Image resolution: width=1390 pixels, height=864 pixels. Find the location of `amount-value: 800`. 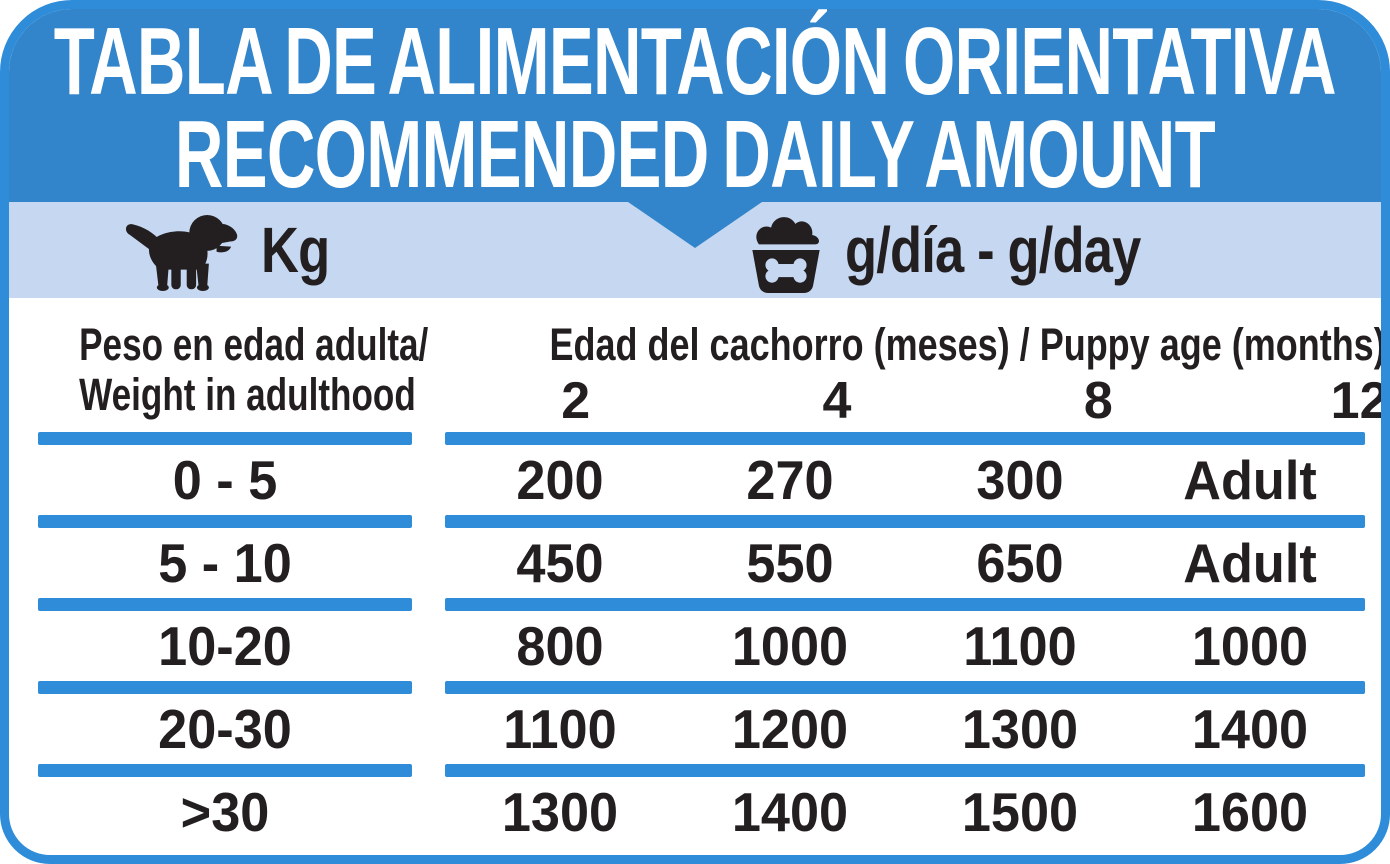

amount-value: 800 is located at coordinates (560, 646).